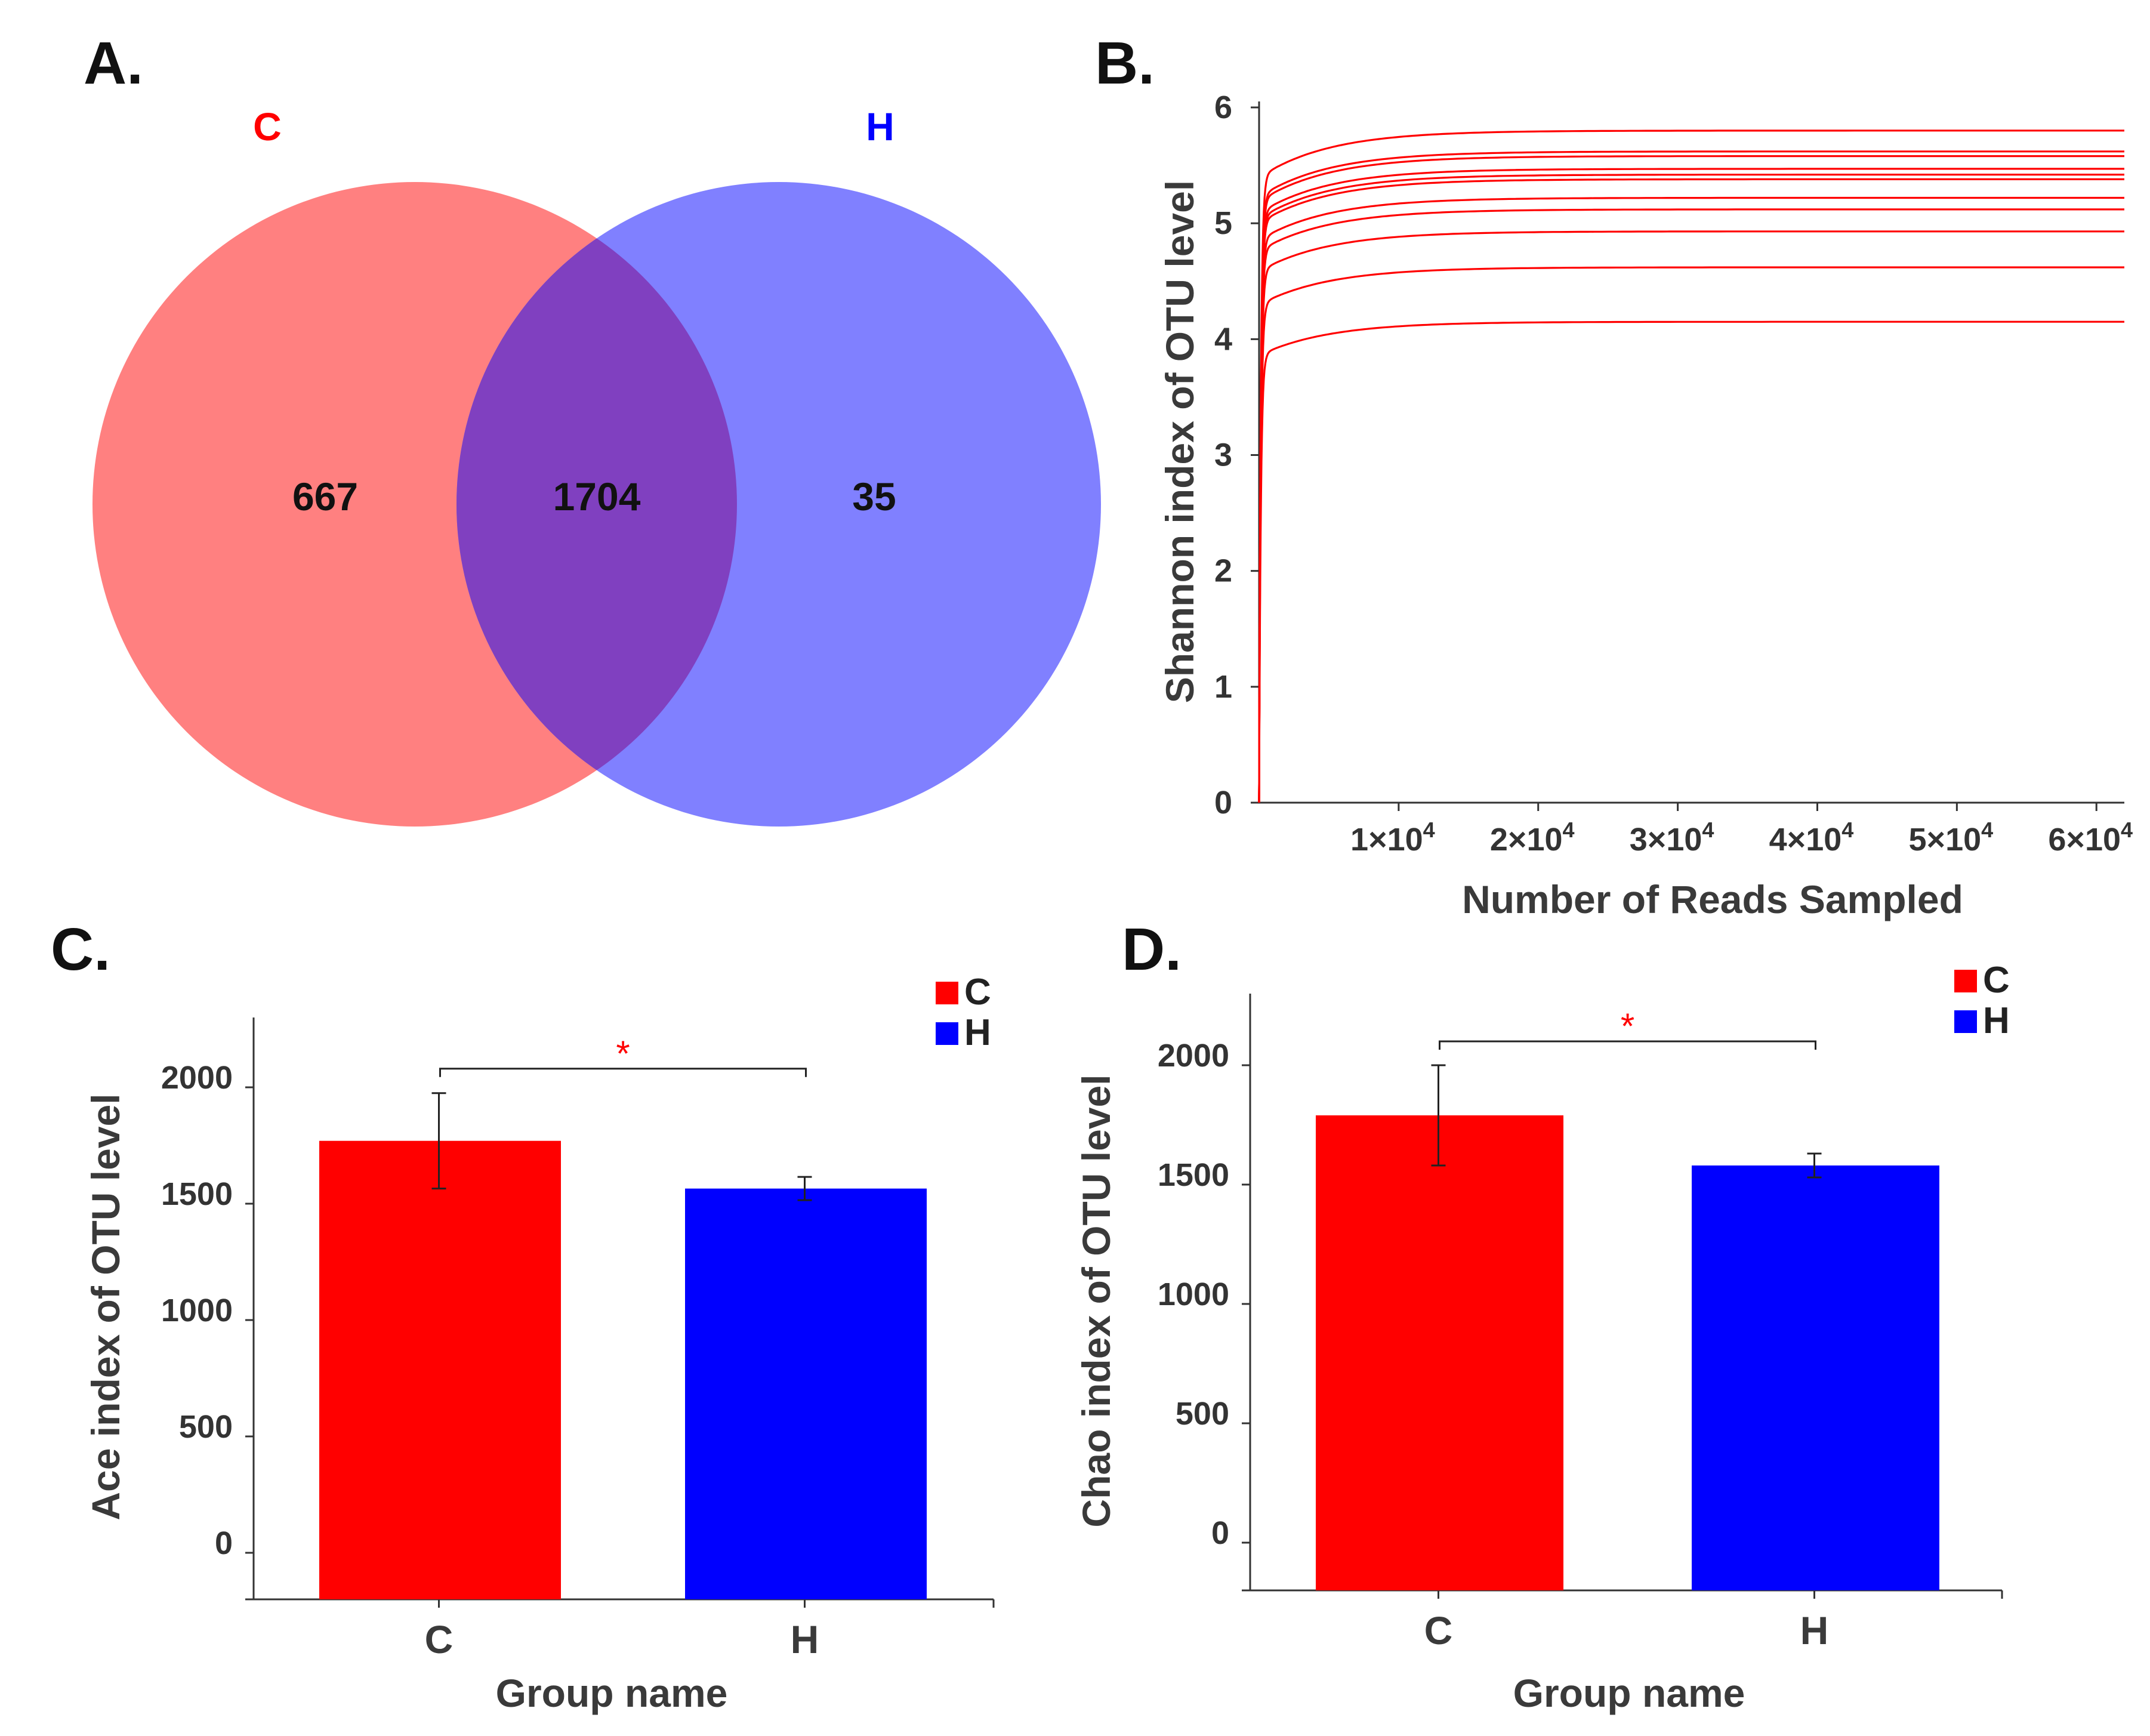  What do you see at coordinates (267, 126) in the screenshot?
I see `venn-set-c-label: C` at bounding box center [267, 126].